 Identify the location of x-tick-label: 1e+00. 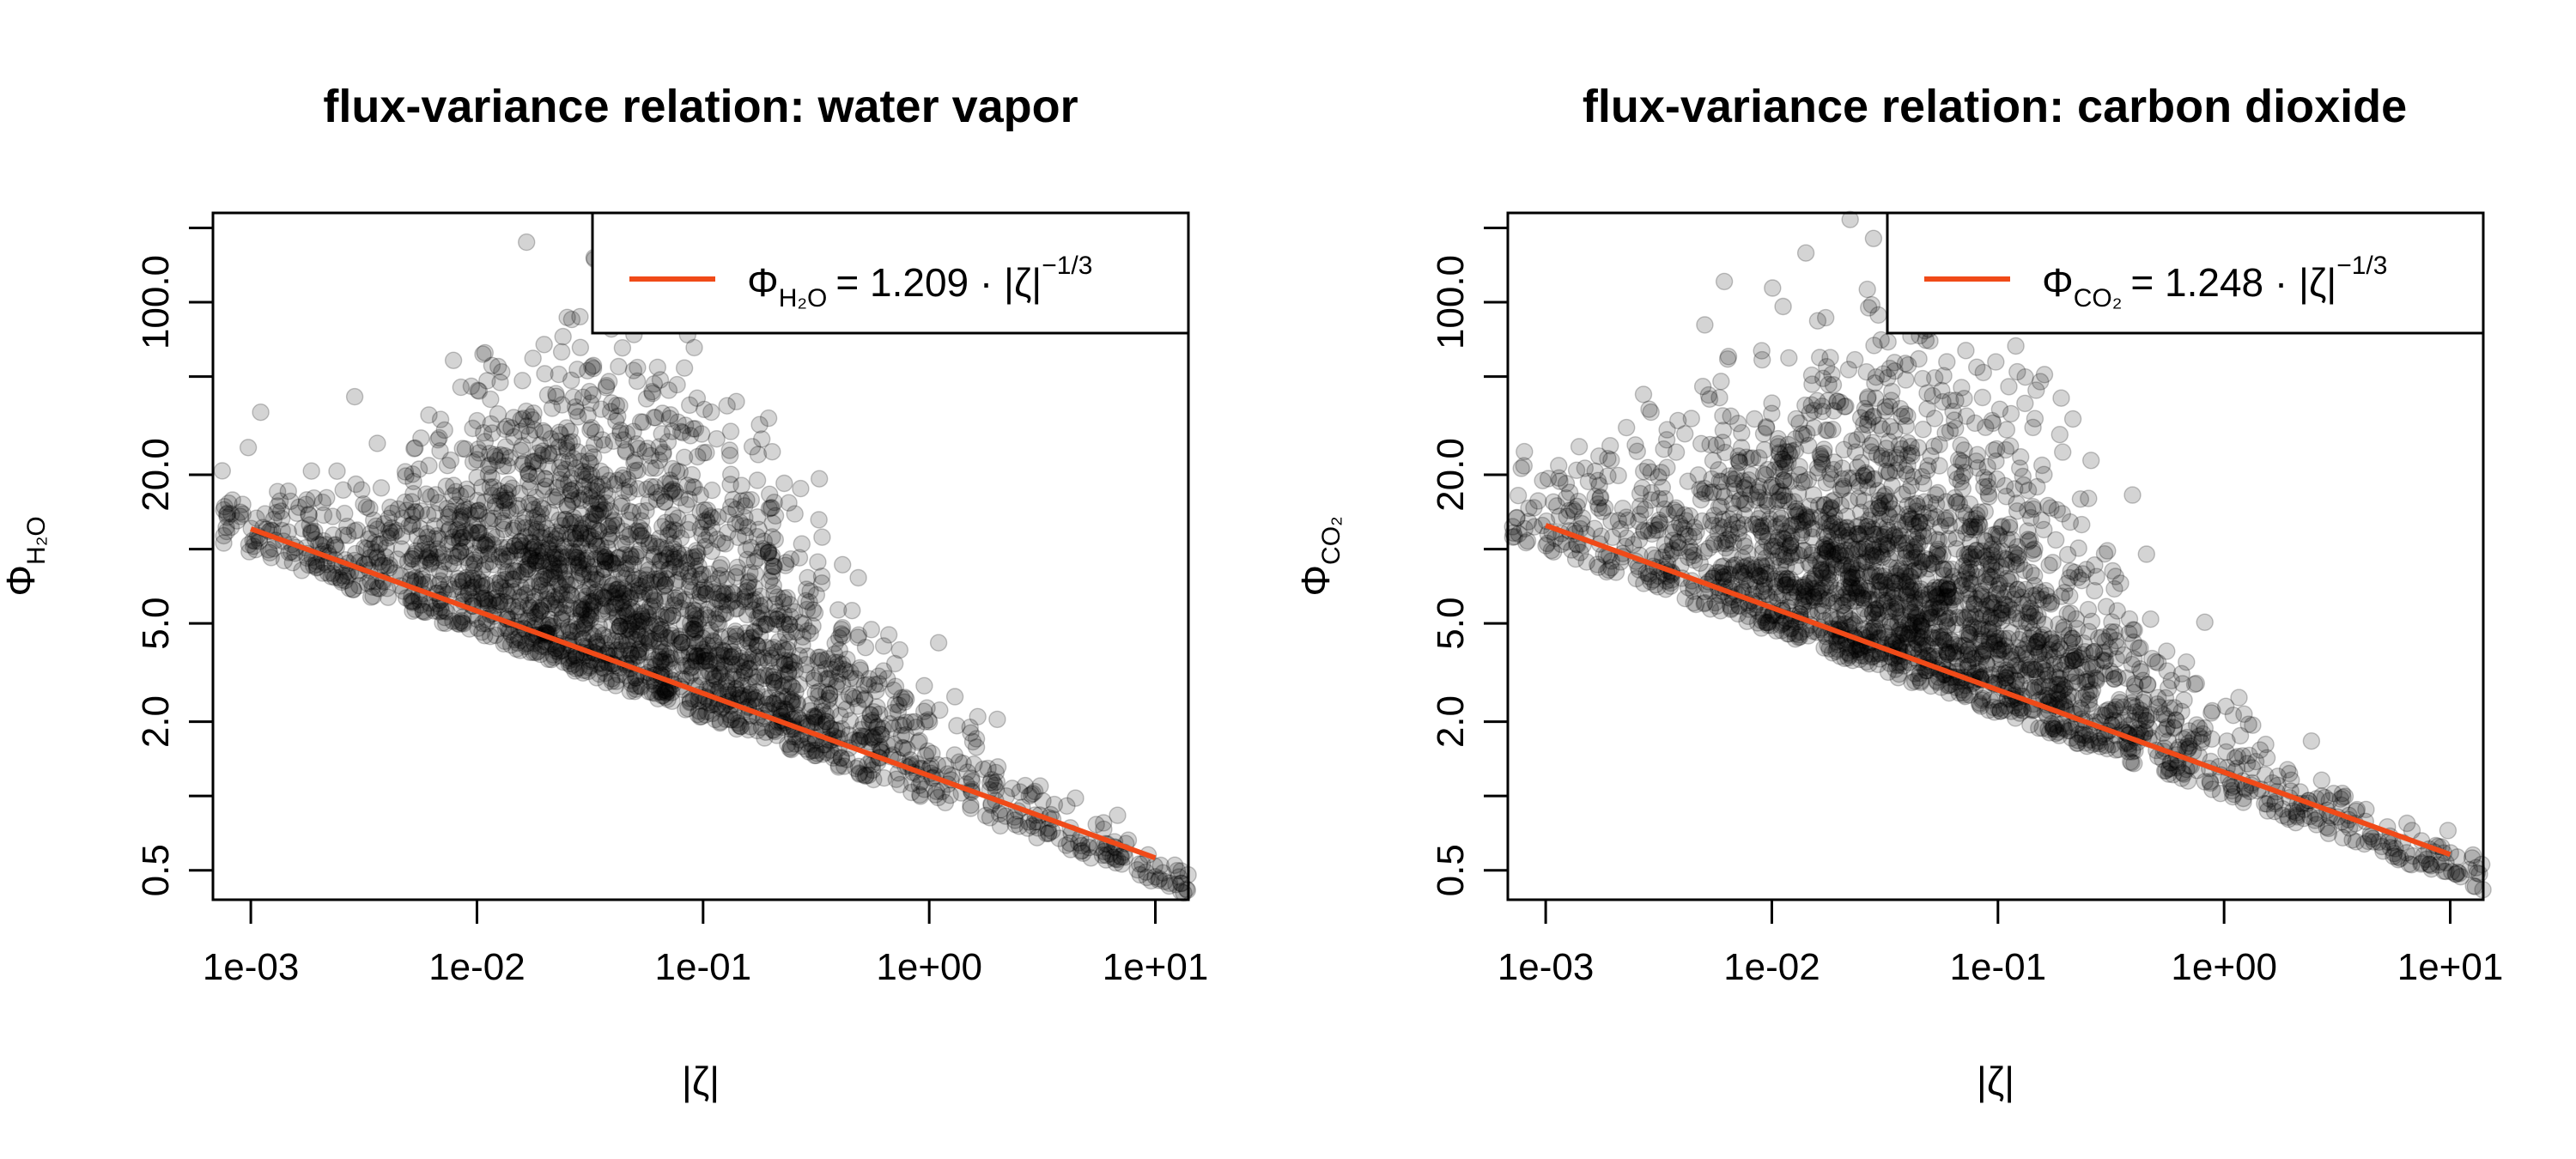
(929, 967).